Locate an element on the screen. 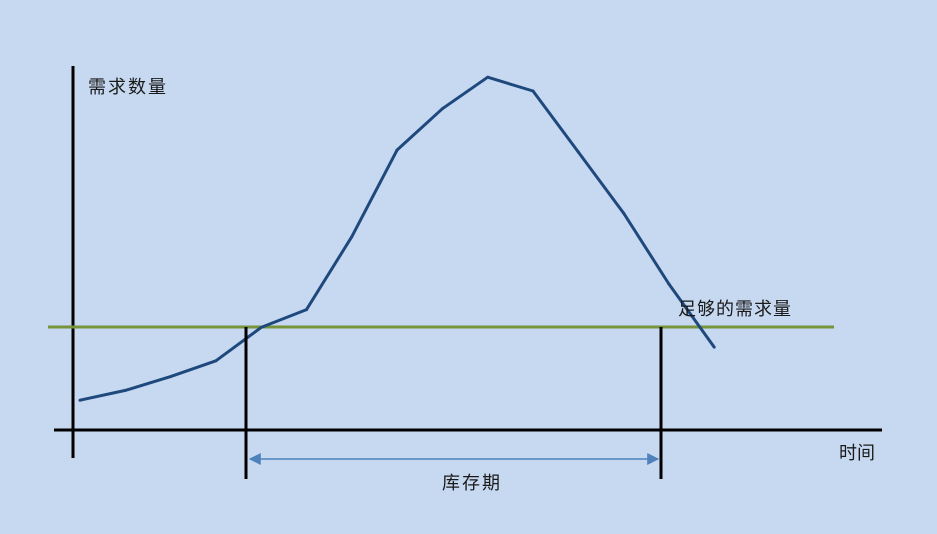 The height and width of the screenshot is (534, 937). x-axis-label: 时间 is located at coordinates (857, 453).